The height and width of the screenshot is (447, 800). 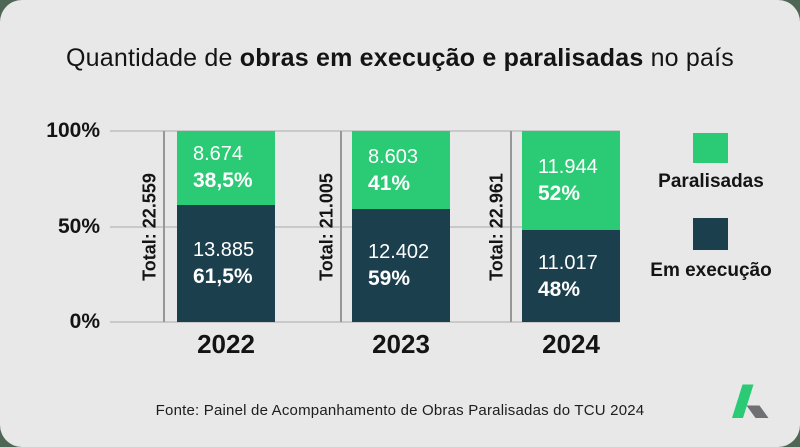 What do you see at coordinates (571, 344) in the screenshot?
I see `x-axis-category-label: 2024` at bounding box center [571, 344].